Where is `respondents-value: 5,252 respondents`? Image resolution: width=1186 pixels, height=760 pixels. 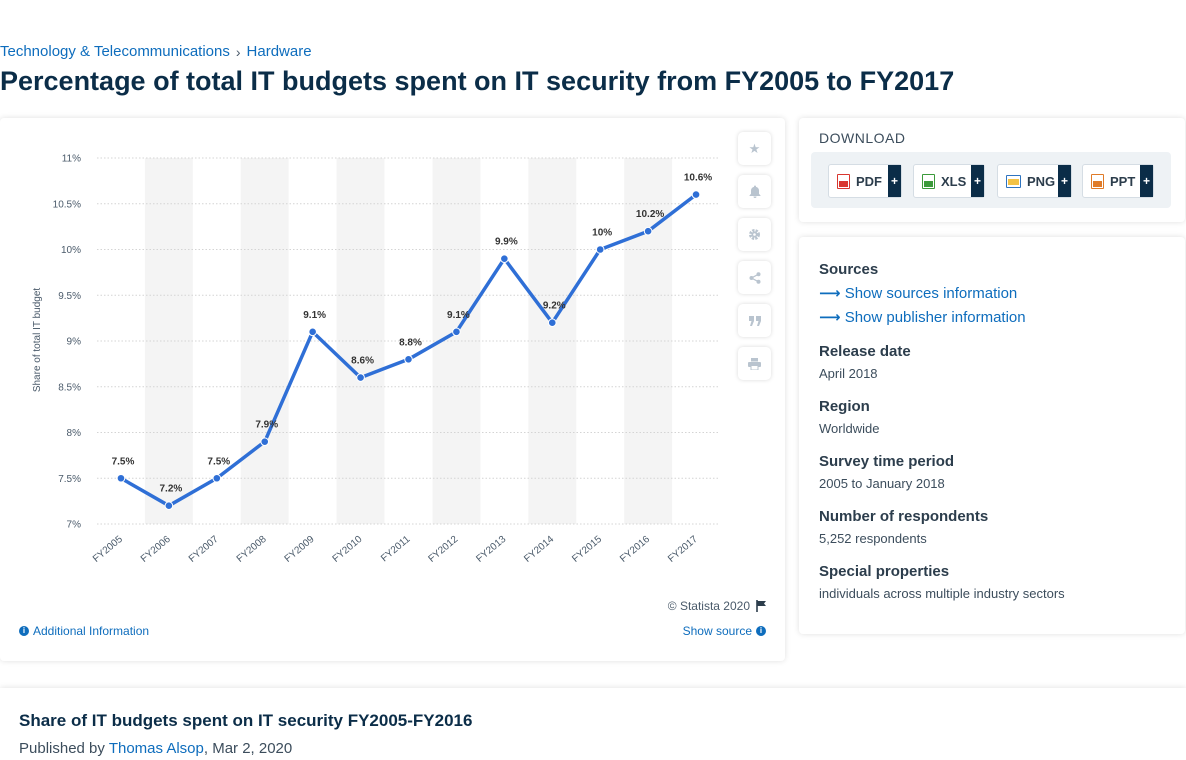
respondents-value: 5,252 respondents is located at coordinates (873, 538).